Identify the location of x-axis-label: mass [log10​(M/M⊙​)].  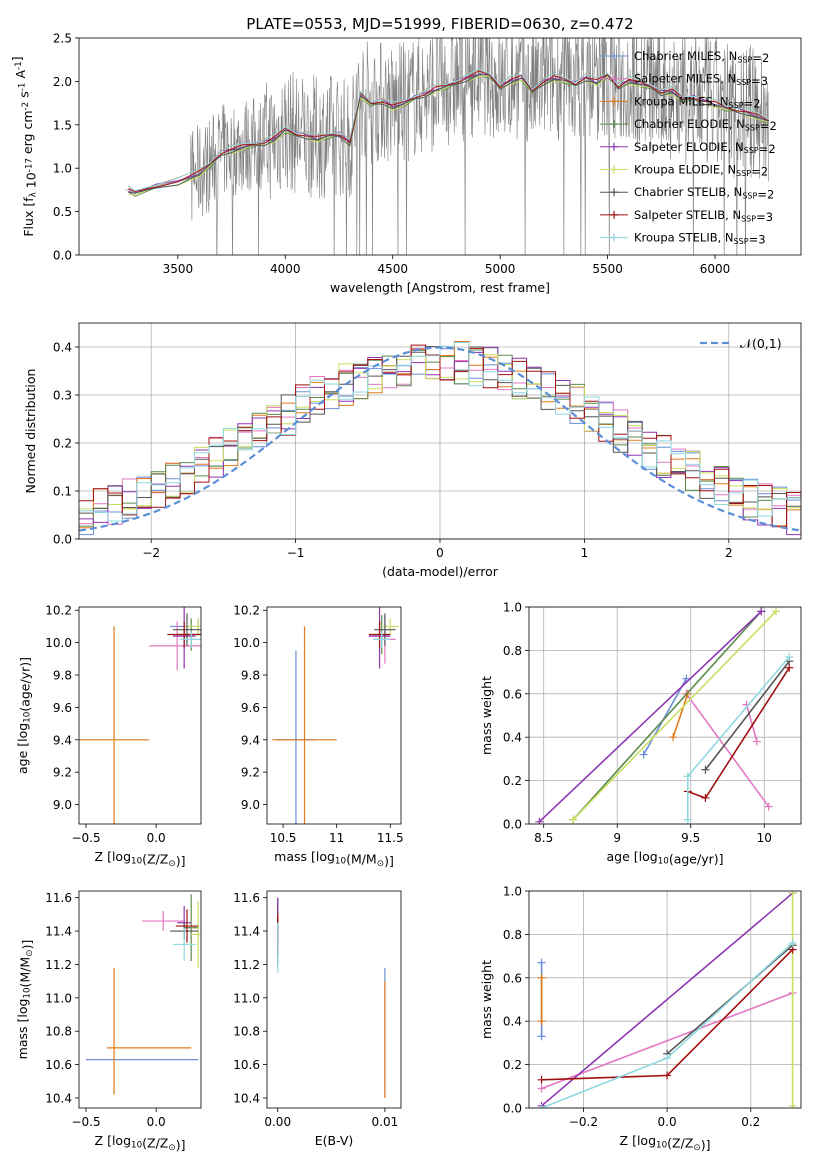
(334, 859).